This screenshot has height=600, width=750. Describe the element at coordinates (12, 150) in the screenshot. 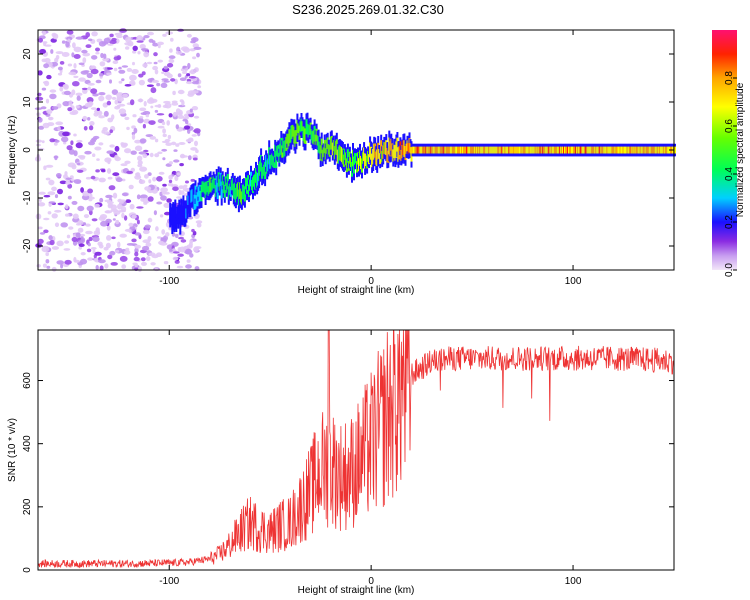

I see `spectrogram-y-label: Frequency (Hz)` at that location.